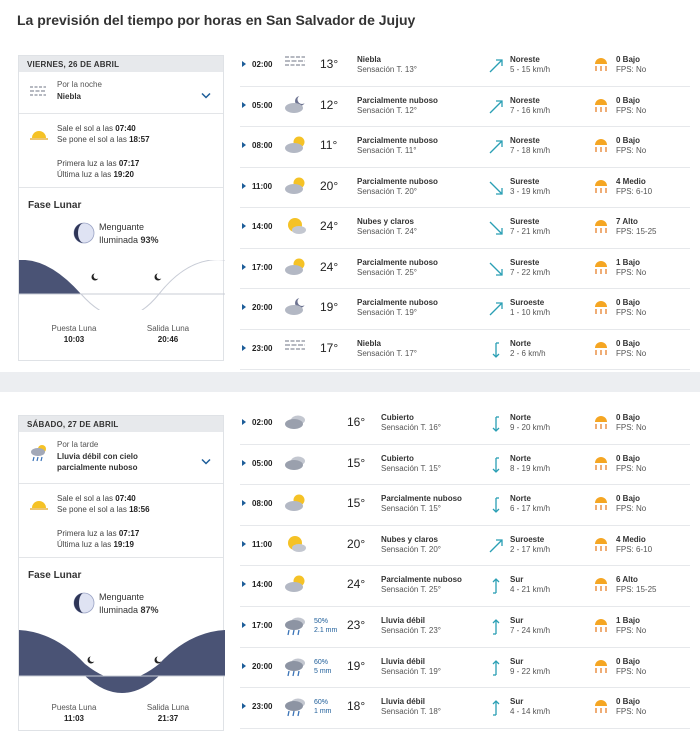  Describe the element at coordinates (356, 665) in the screenshot. I see `row-temperature: 19°` at that location.